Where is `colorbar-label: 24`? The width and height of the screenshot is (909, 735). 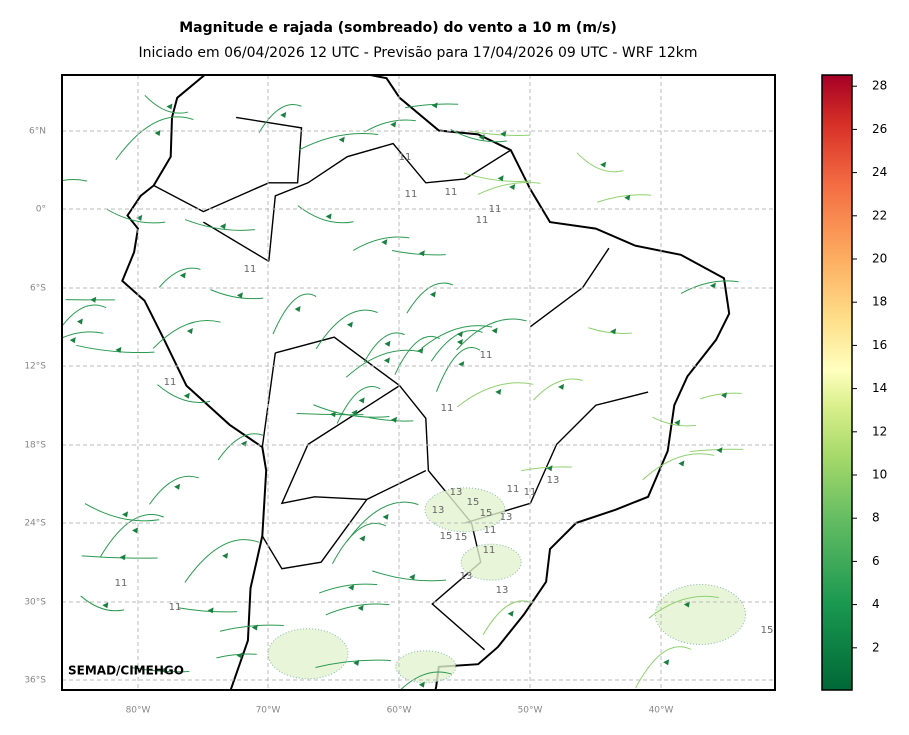
colorbar-label: 24 is located at coordinates (879, 172).